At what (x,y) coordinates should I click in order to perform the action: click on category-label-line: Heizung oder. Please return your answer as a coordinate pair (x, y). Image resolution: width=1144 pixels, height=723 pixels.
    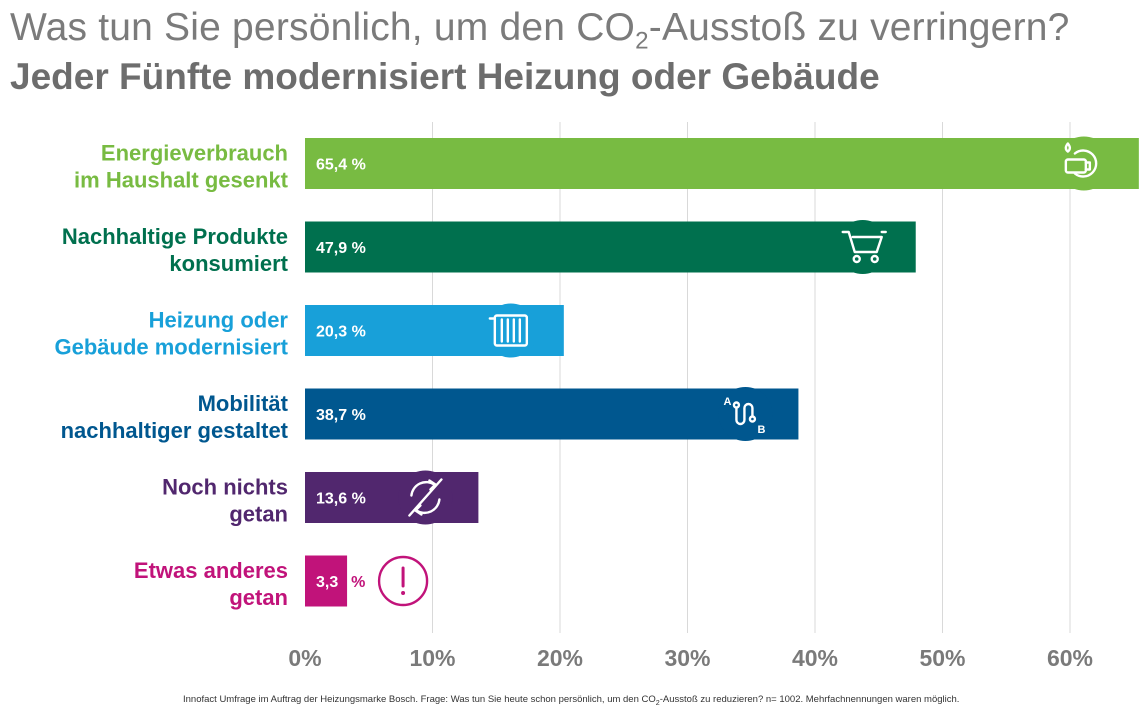
    Looking at the image, I should click on (219, 320).